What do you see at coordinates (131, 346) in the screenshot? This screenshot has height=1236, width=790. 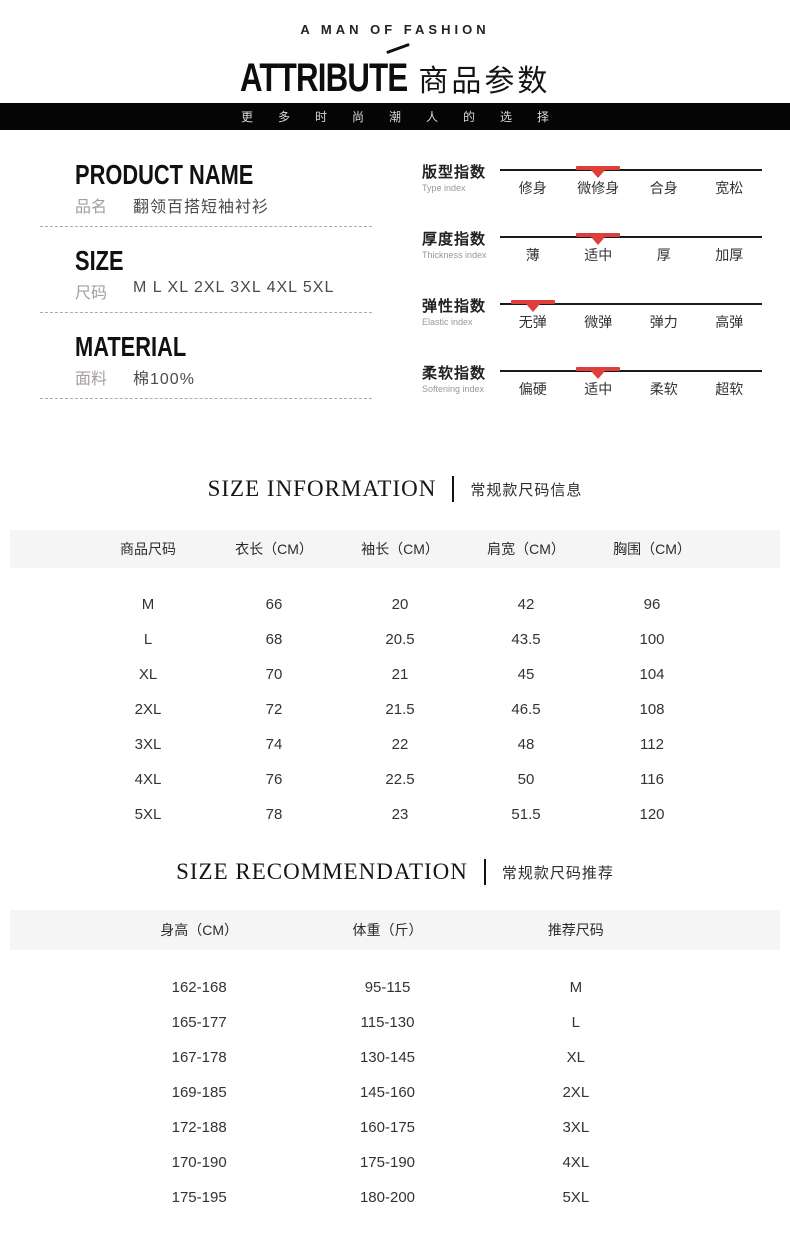 I see `field-heading: MATERIAL` at bounding box center [131, 346].